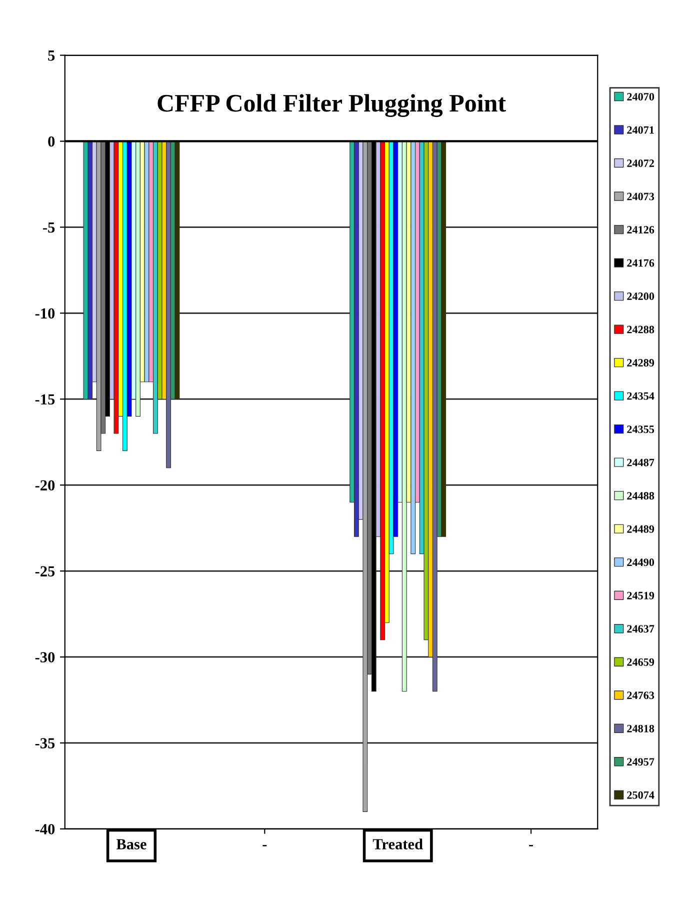  I want to click on legend-label: 24763, so click(640, 696).